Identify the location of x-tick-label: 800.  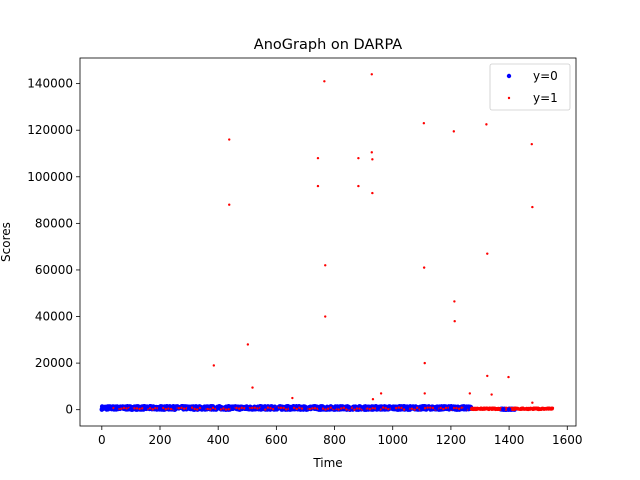
(334, 440).